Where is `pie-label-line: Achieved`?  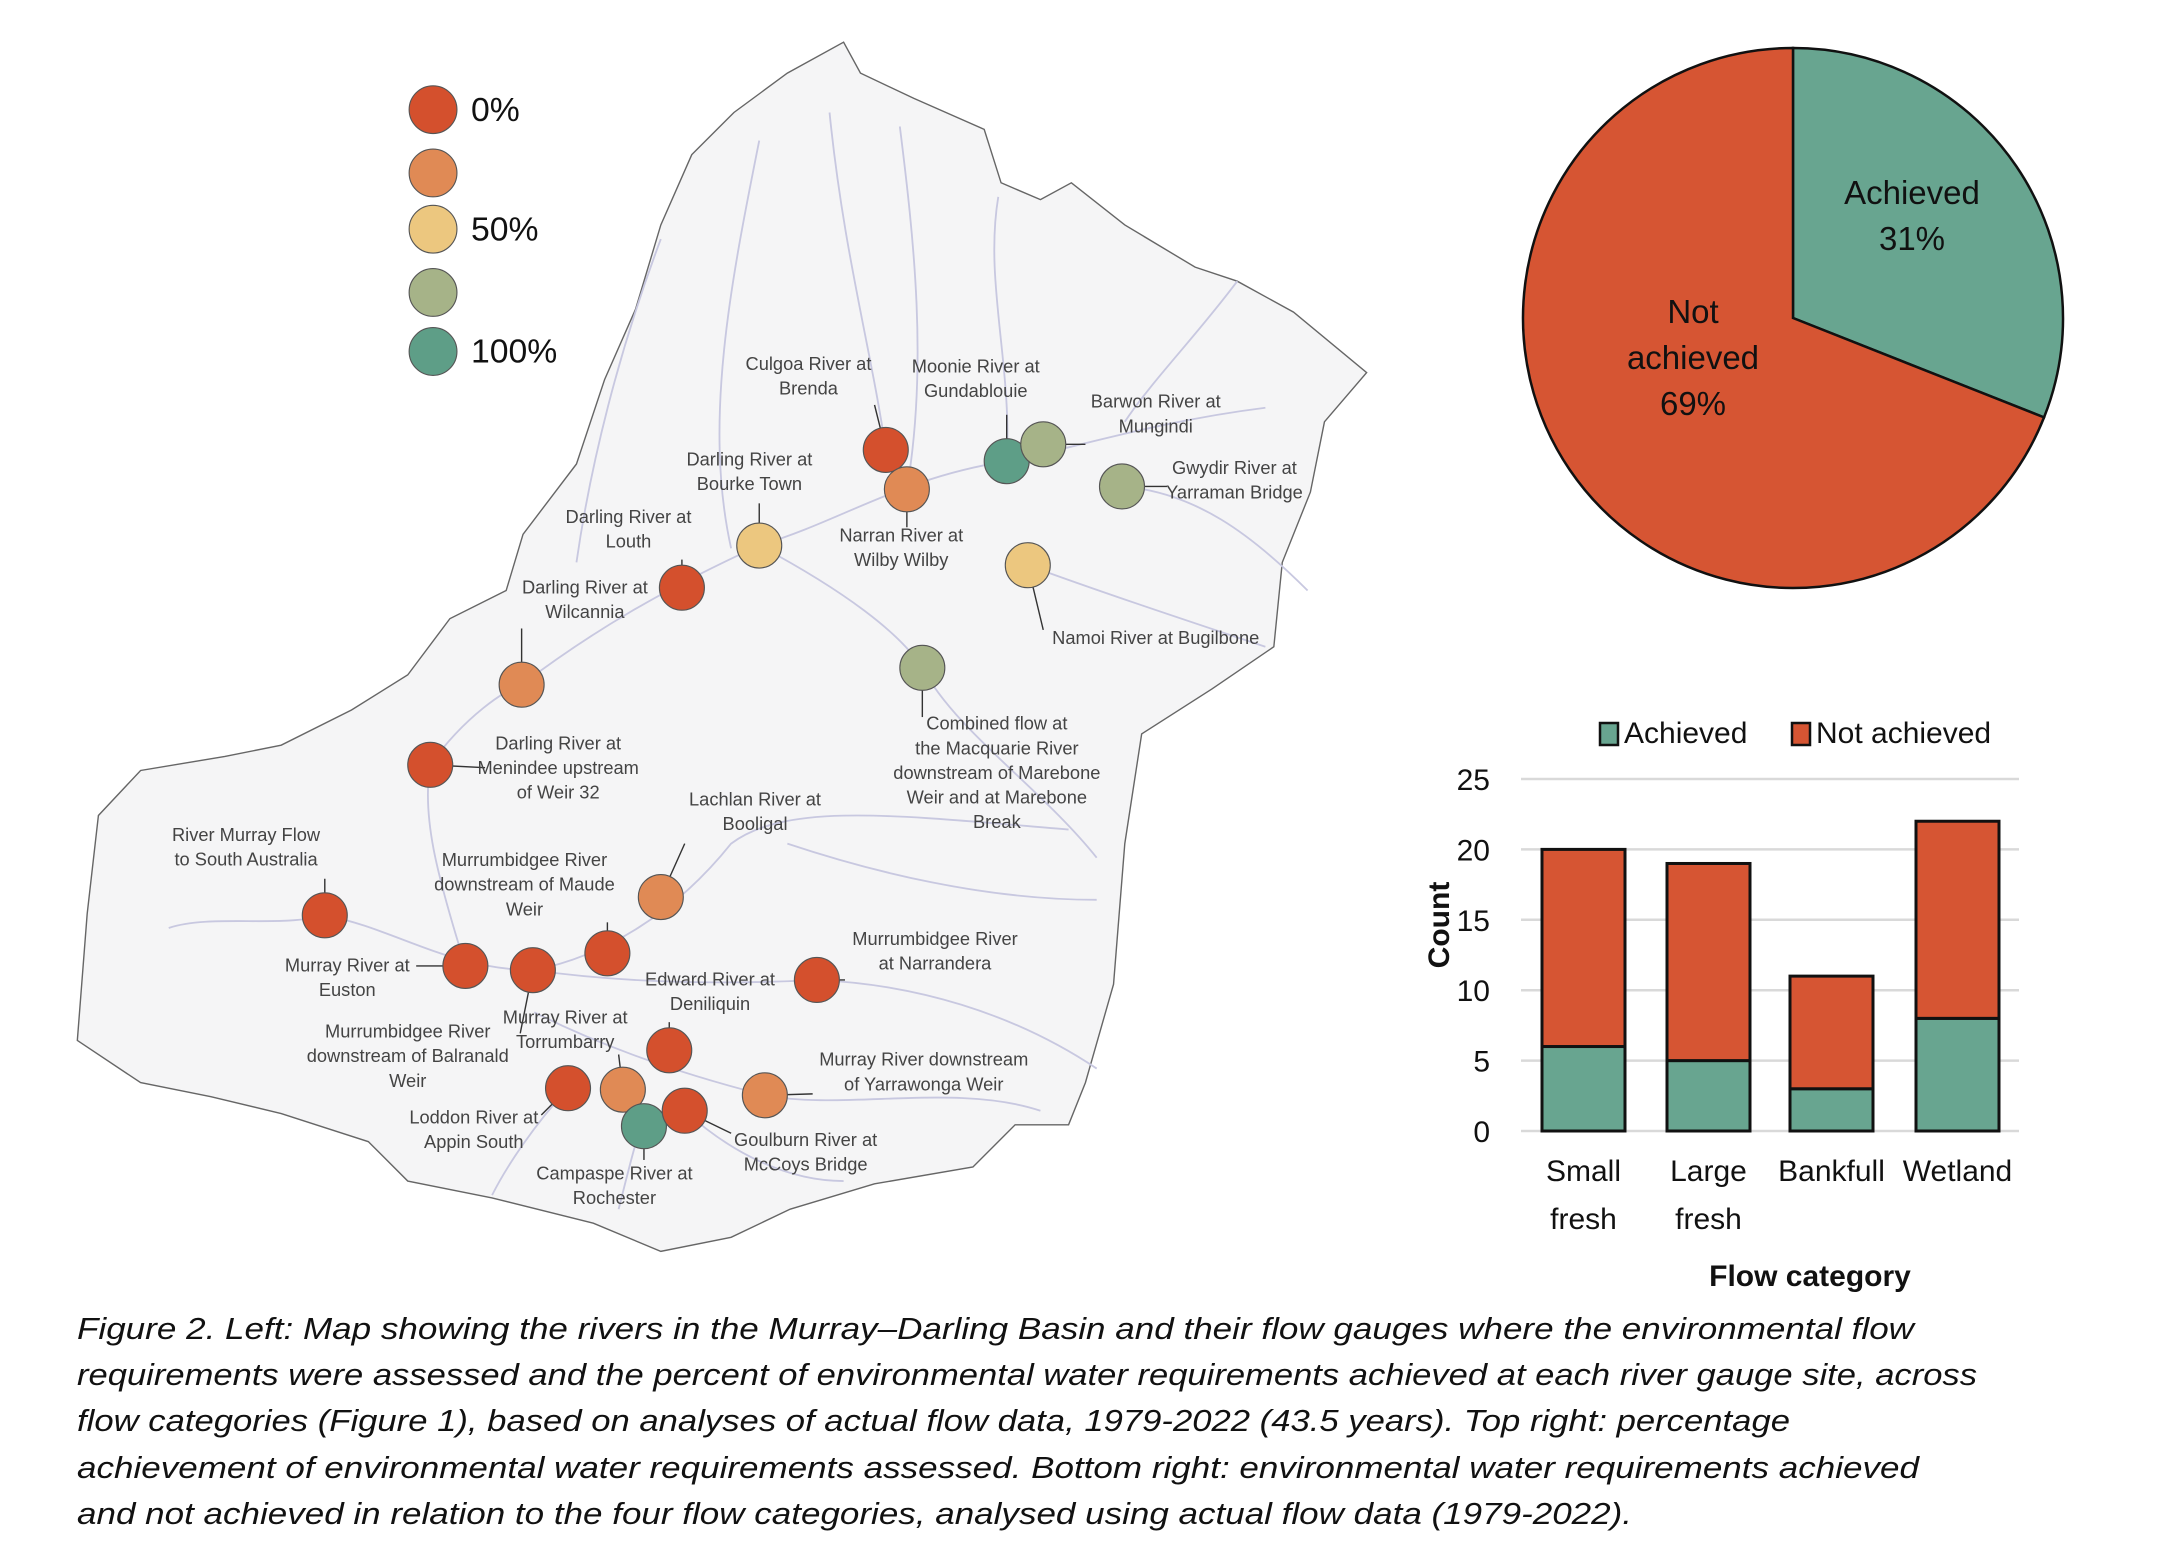
pie-label-line: Achieved is located at coordinates (1912, 192).